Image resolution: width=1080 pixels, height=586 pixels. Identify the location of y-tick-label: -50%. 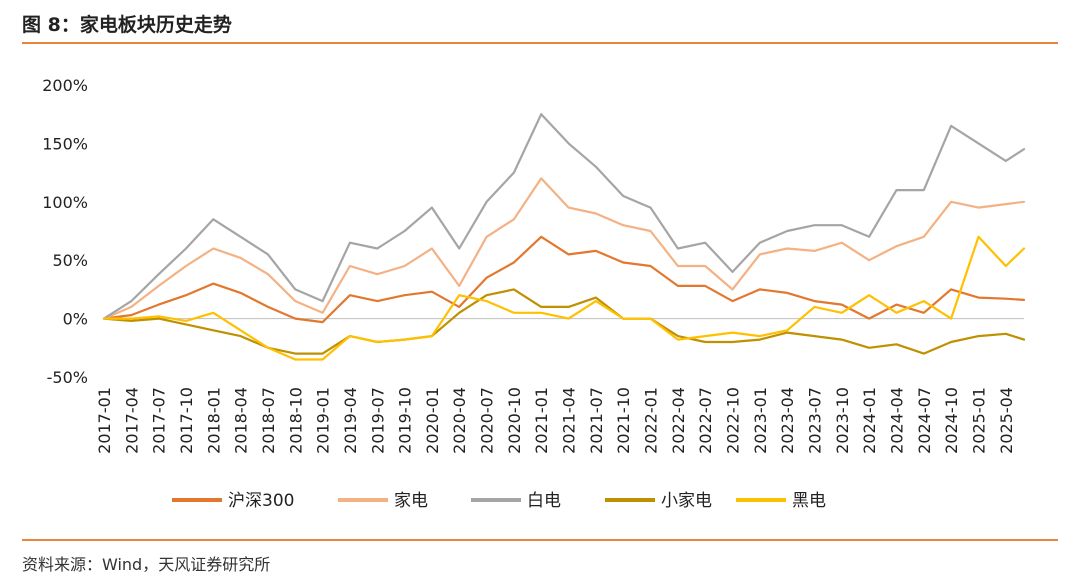
(67, 377).